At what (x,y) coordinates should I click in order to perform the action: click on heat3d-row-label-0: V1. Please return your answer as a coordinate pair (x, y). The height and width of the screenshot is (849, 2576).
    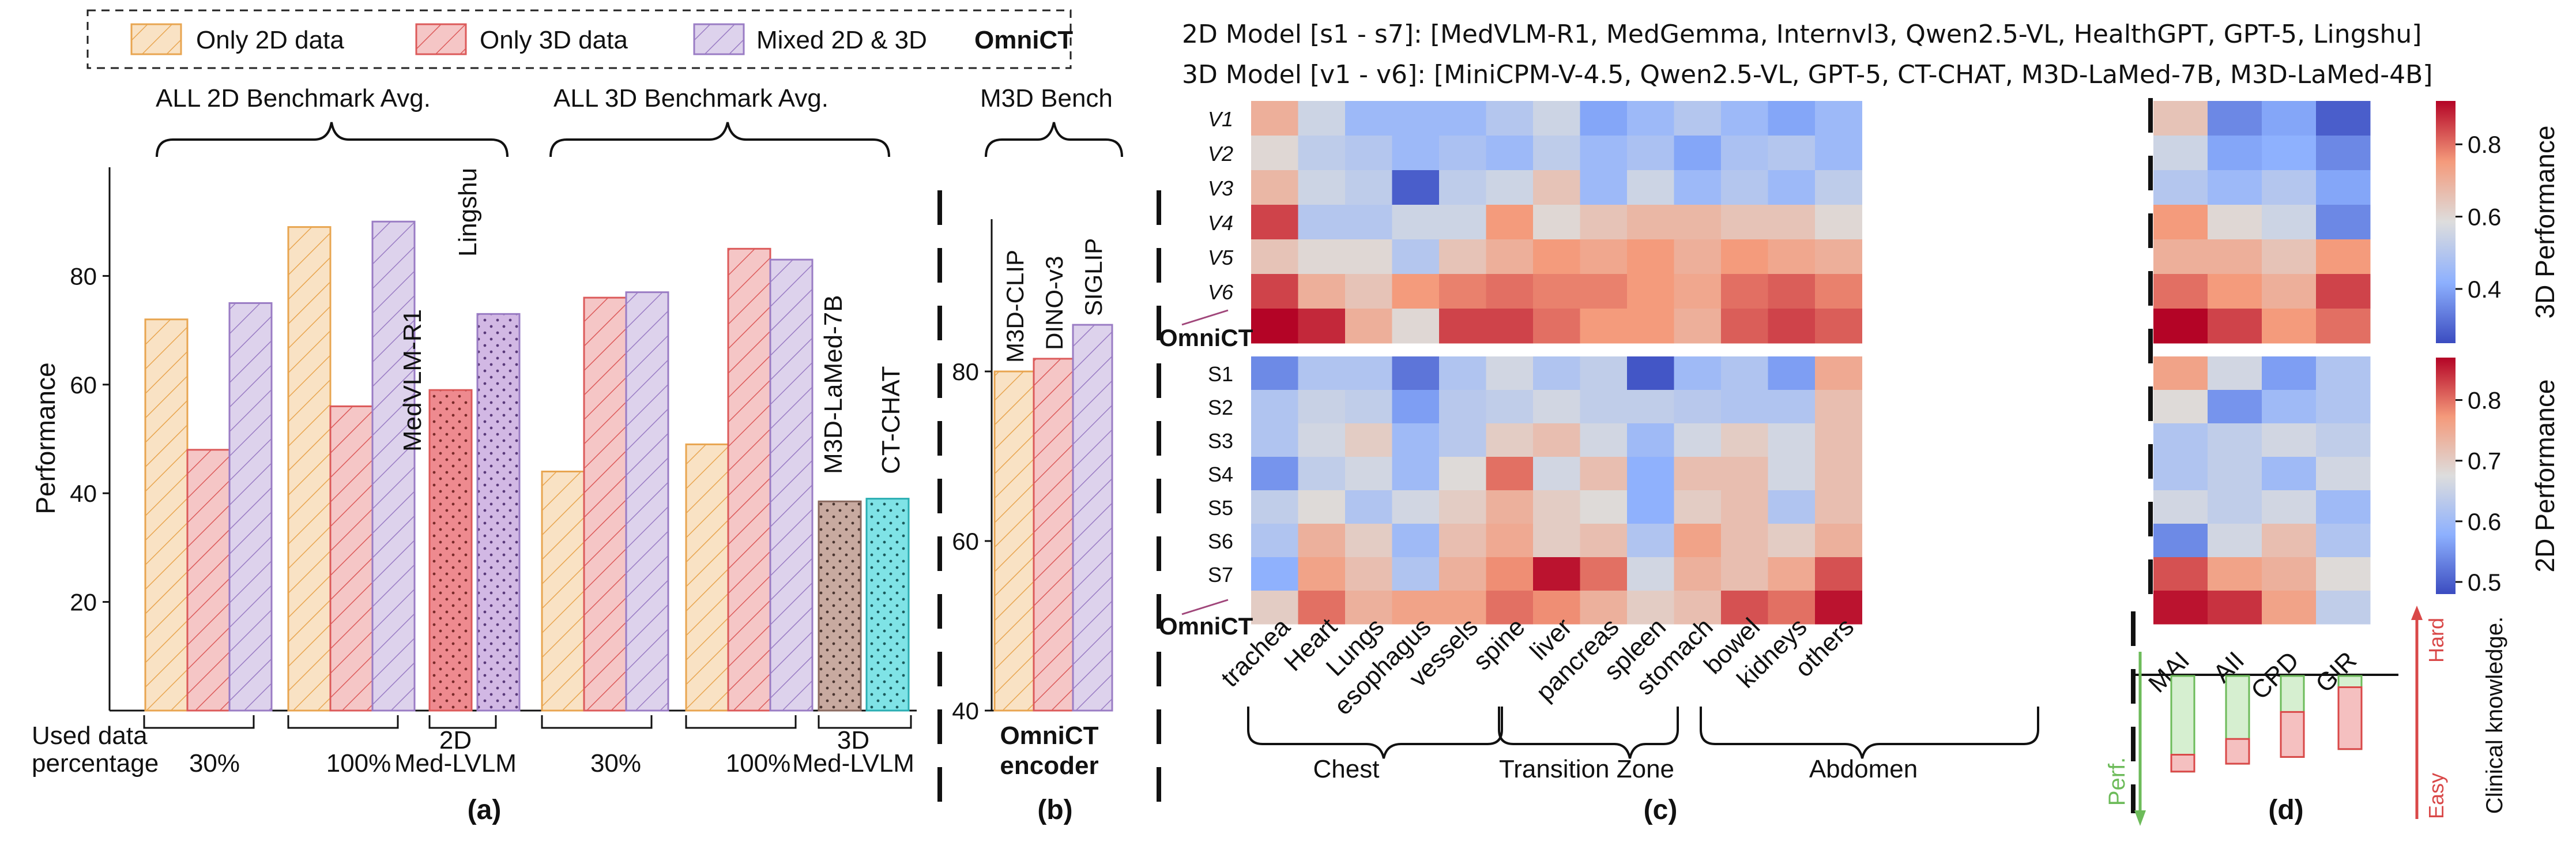
    Looking at the image, I should click on (1220, 119).